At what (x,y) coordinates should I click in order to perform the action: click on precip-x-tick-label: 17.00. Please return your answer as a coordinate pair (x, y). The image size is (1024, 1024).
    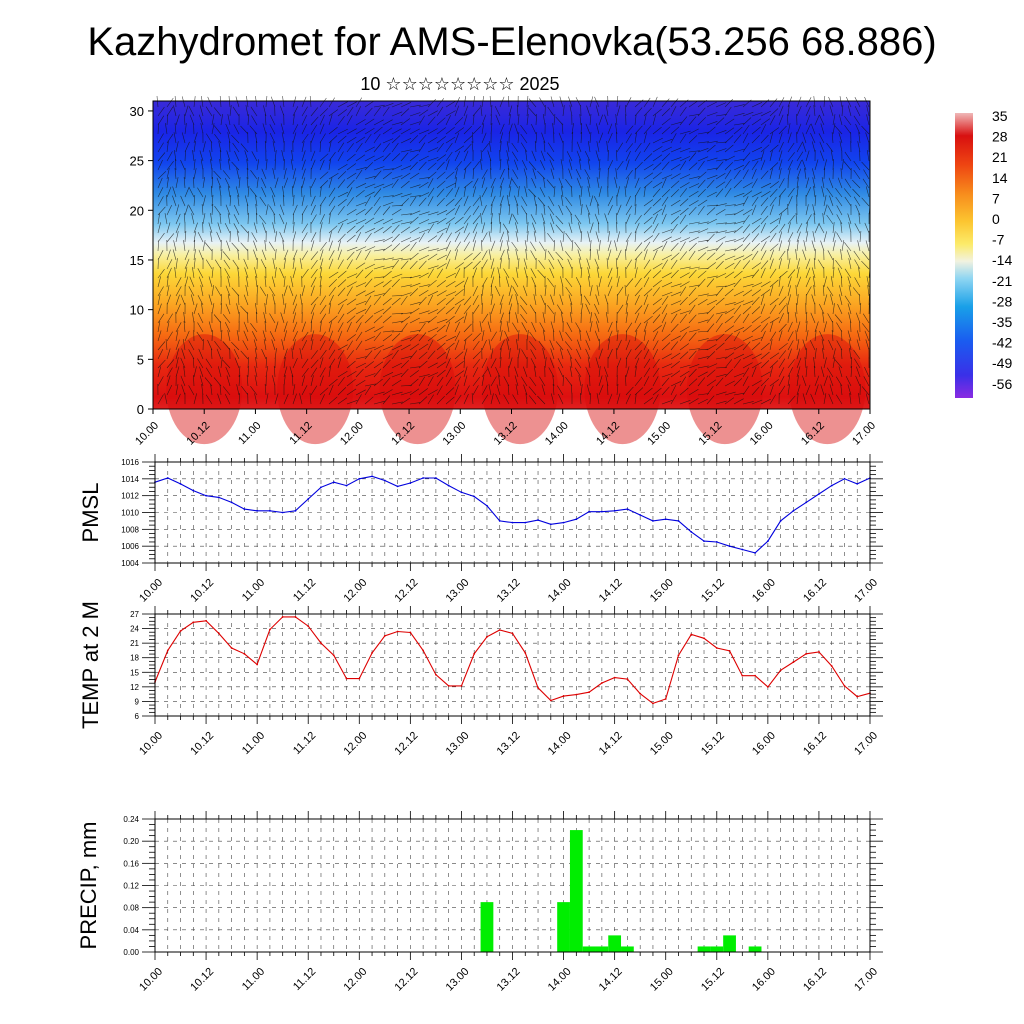
    Looking at the image, I should click on (866, 980).